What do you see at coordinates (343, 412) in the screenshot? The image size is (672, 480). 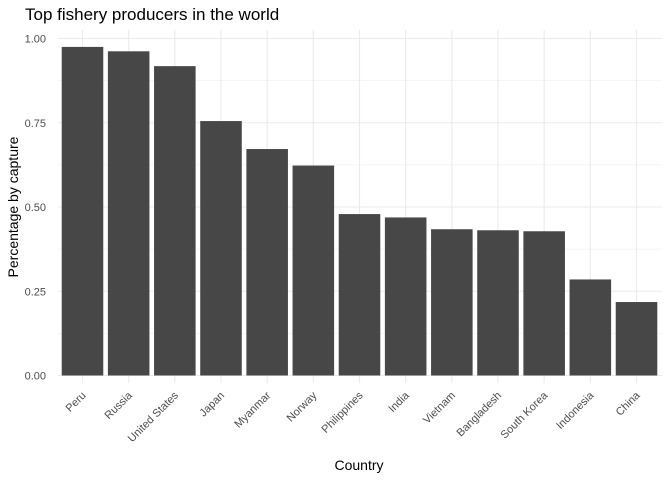 I see `x-tick-label: Philippines` at bounding box center [343, 412].